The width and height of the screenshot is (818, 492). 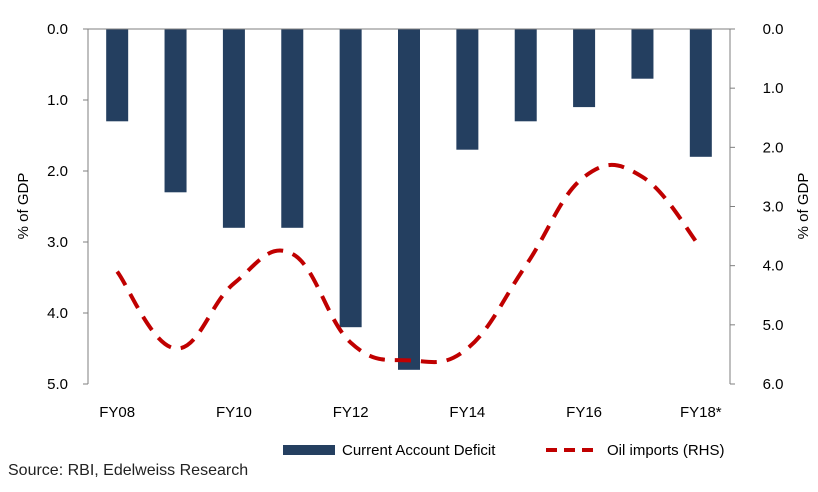 I want to click on legend-swatch-current-account-deficit, so click(x=309, y=450).